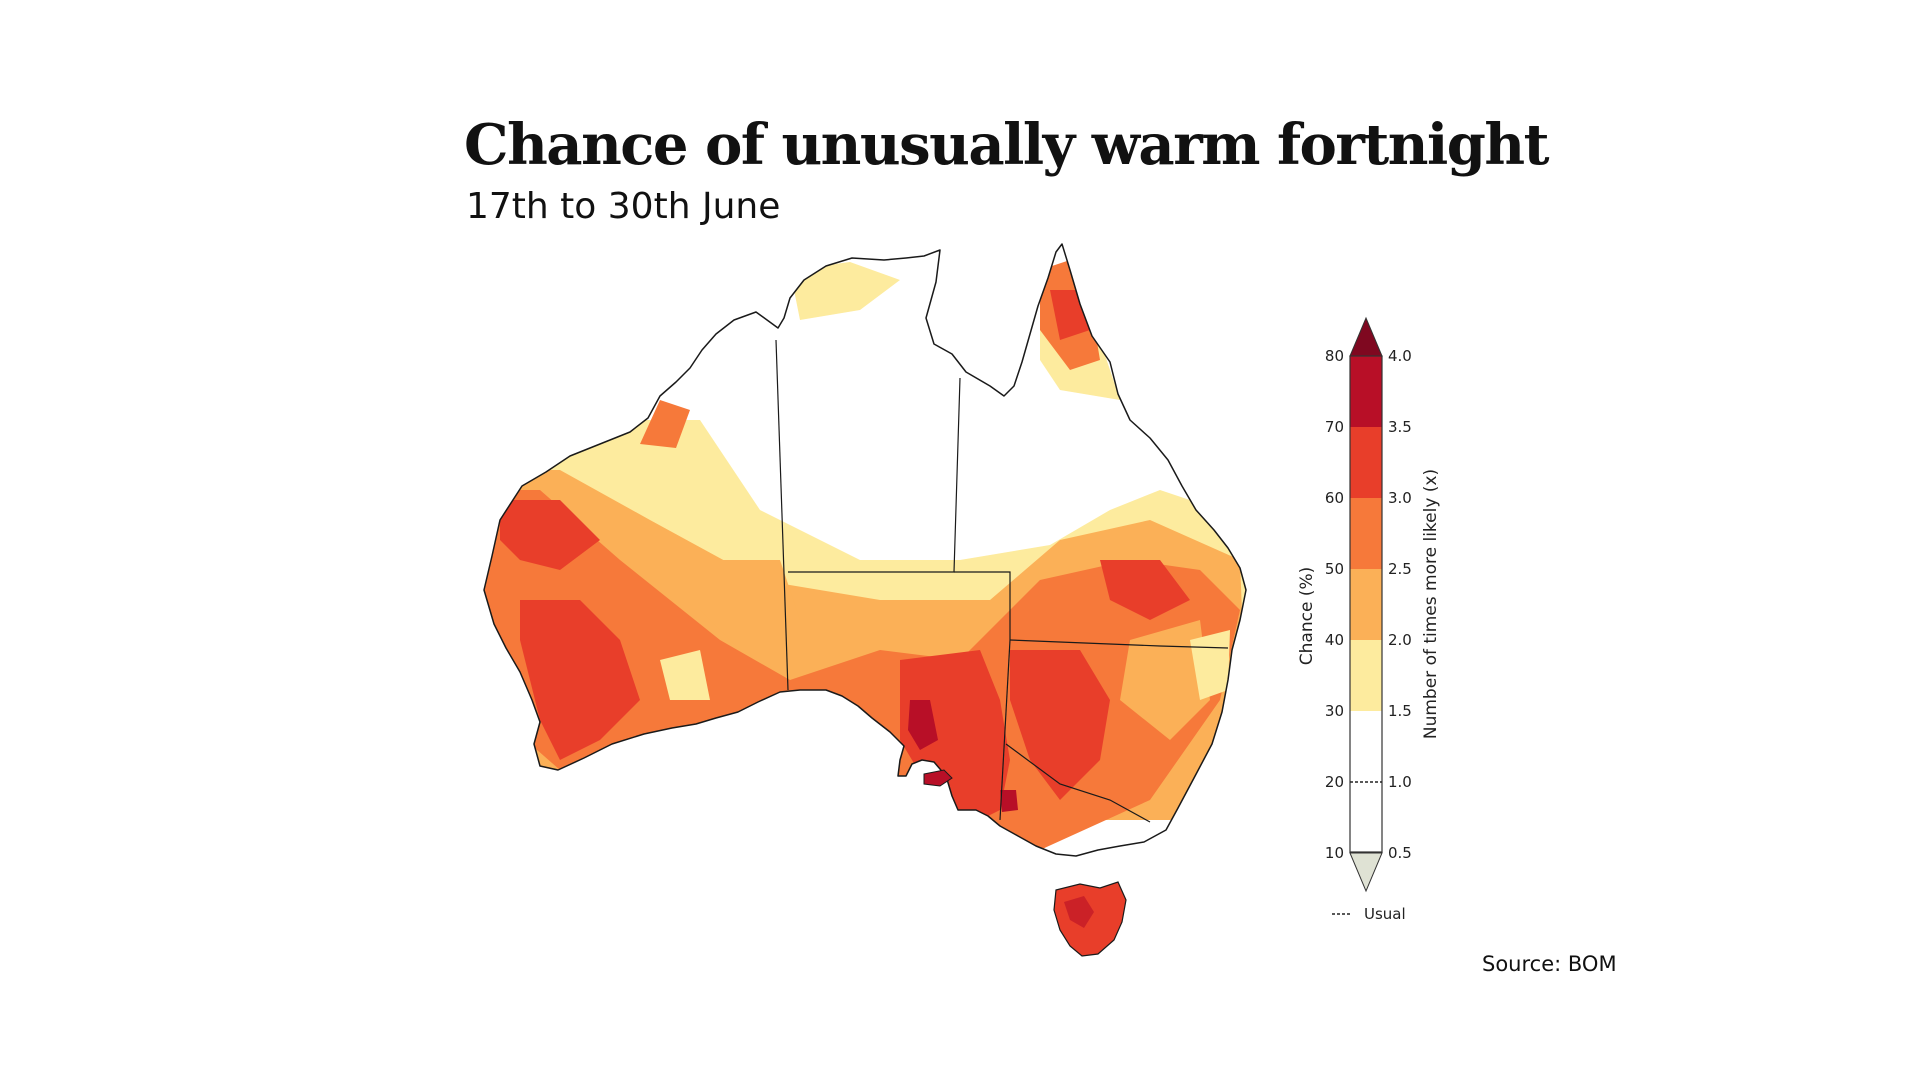  What do you see at coordinates (1400, 711) in the screenshot?
I see `legend-likely-tick: 1.5` at bounding box center [1400, 711].